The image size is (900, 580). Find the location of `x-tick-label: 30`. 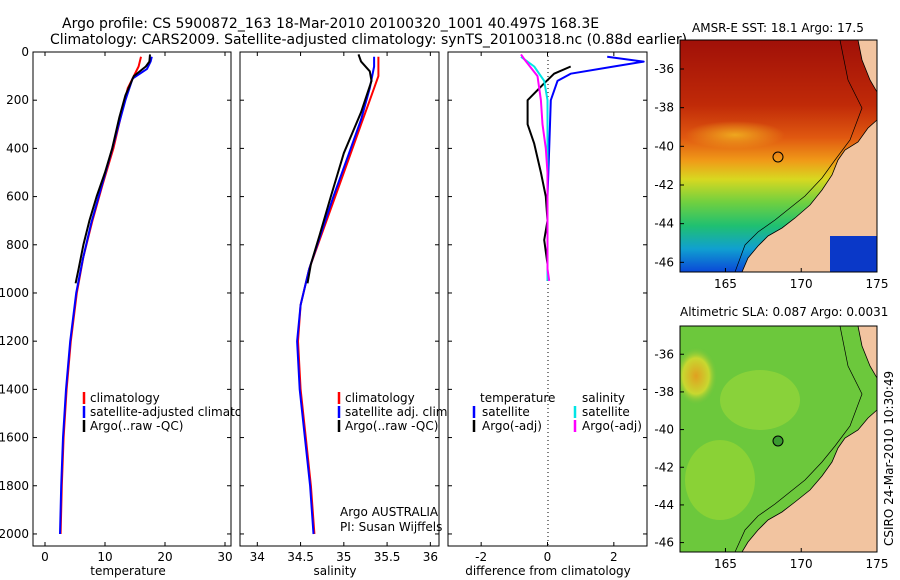

x-tick-label: 30 is located at coordinates (224, 557).